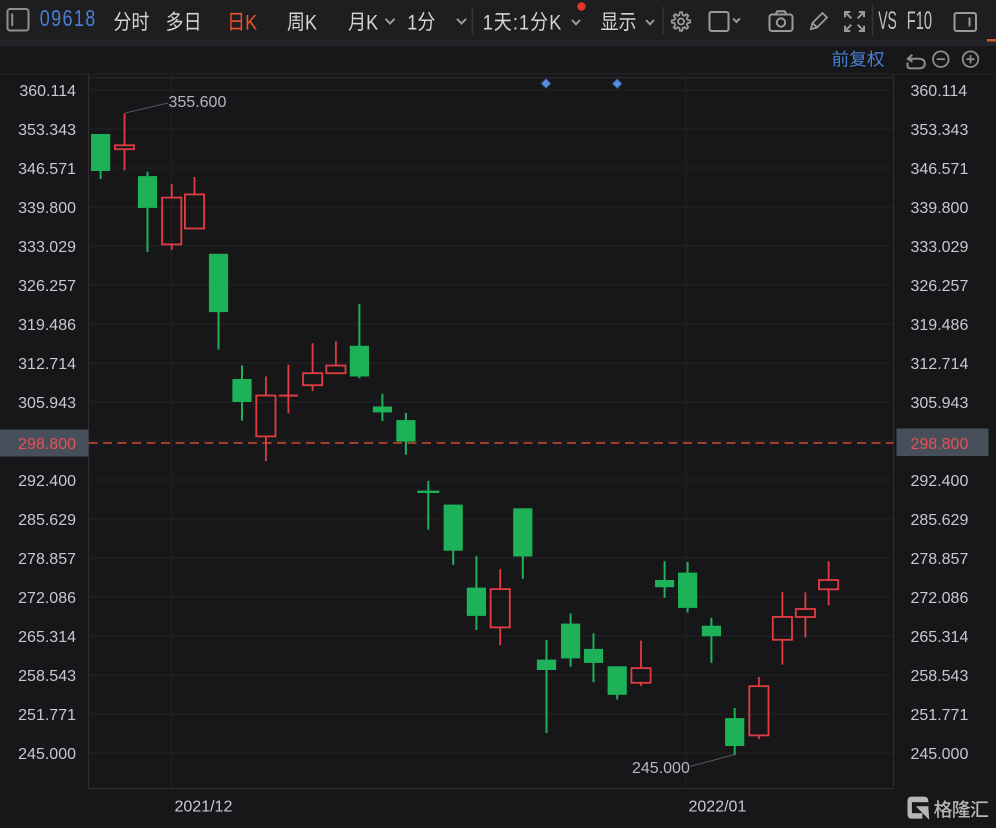 The image size is (996, 828). I want to click on svg-text: 355.600, so click(198, 102).